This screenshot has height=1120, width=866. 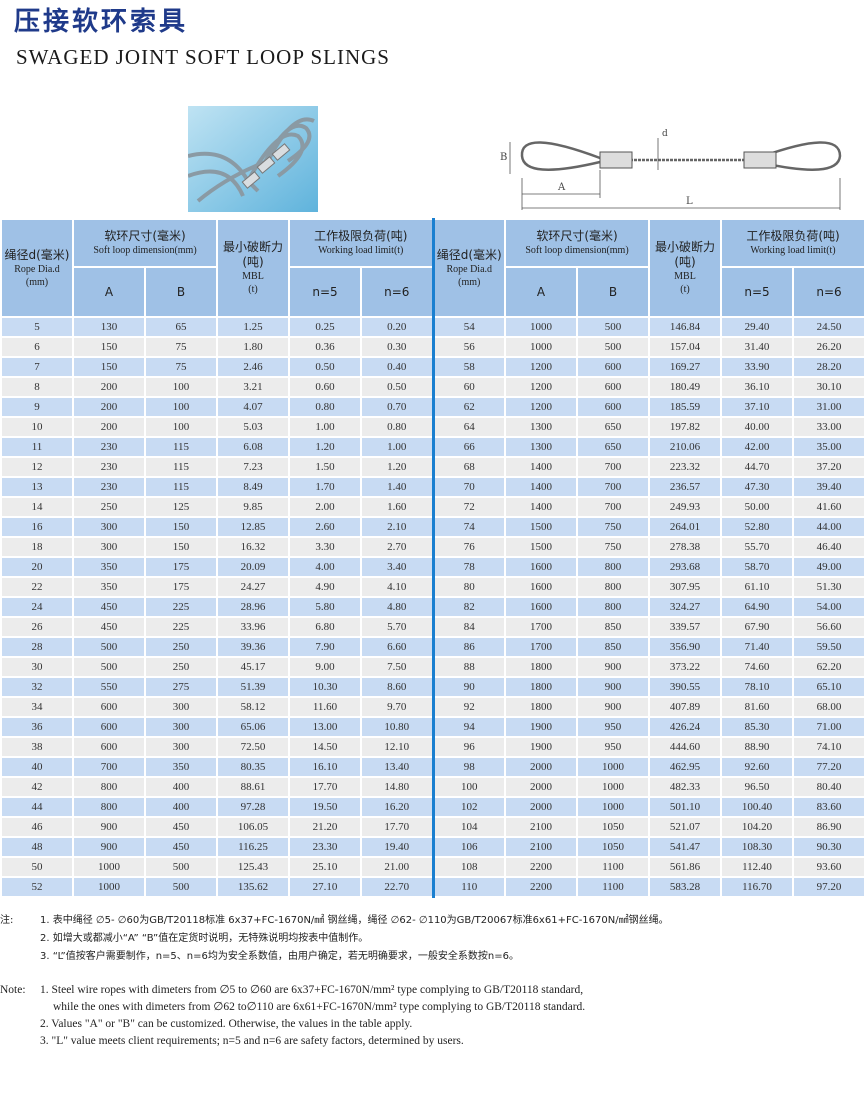 I want to click on table-cell: 18, so click(x=37, y=547).